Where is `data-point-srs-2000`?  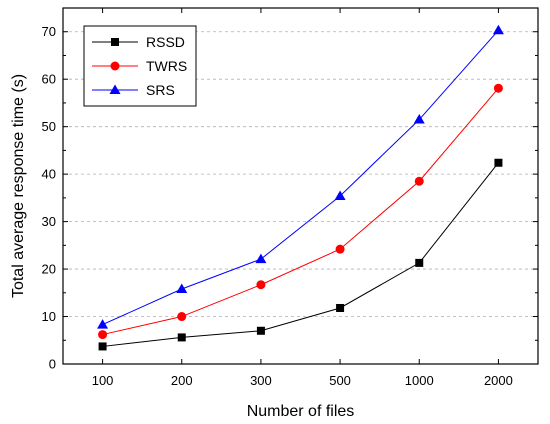
data-point-srs-2000 is located at coordinates (498, 29).